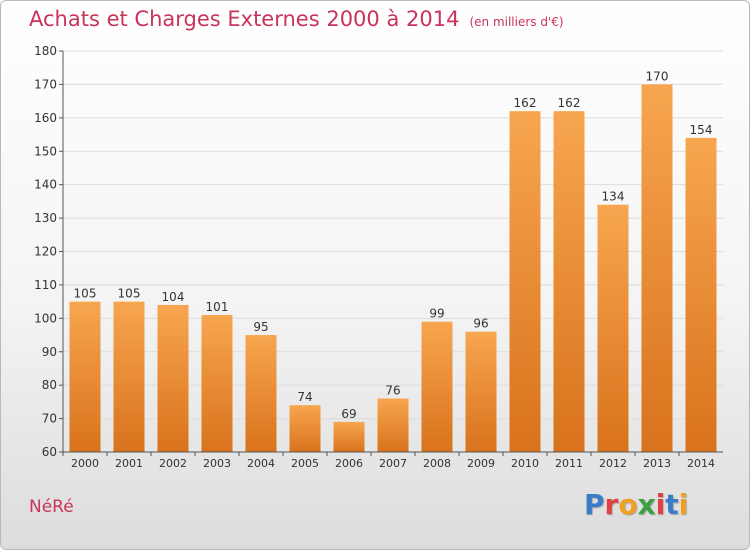 This screenshot has width=750, height=550. What do you see at coordinates (260, 327) in the screenshot?
I see `data-label: 95` at bounding box center [260, 327].